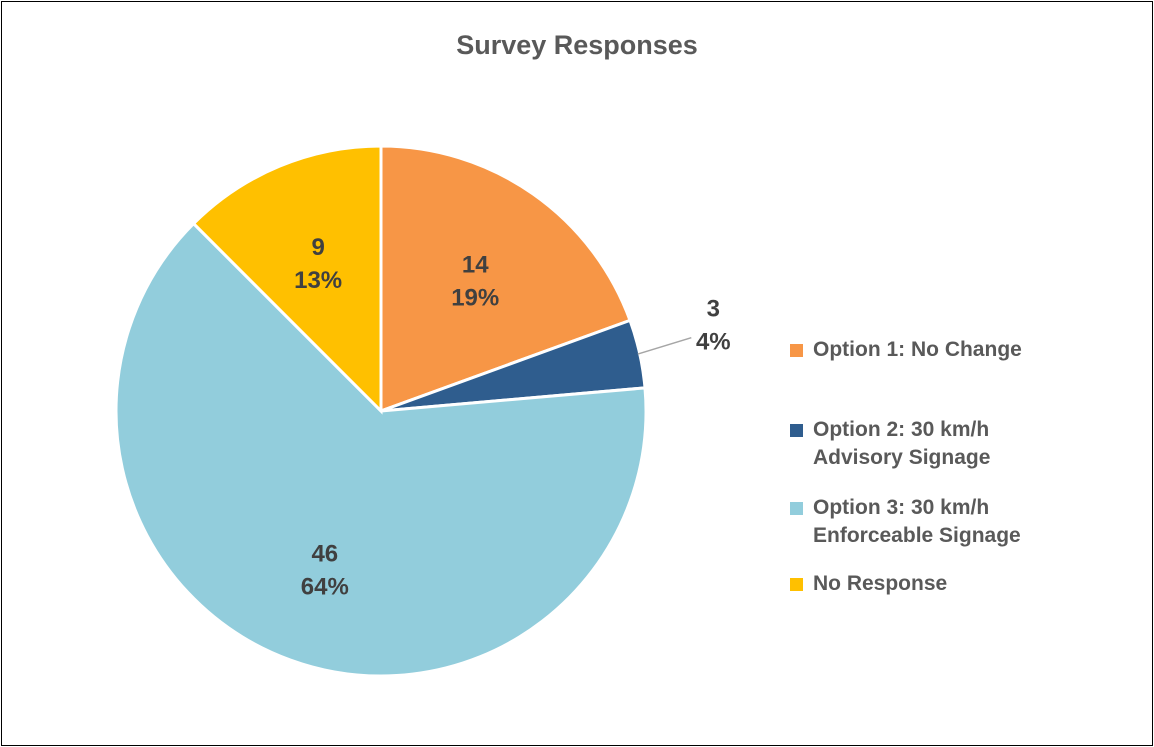 The height and width of the screenshot is (747, 1154). I want to click on percent-label-option-1: 19%, so click(475, 297).